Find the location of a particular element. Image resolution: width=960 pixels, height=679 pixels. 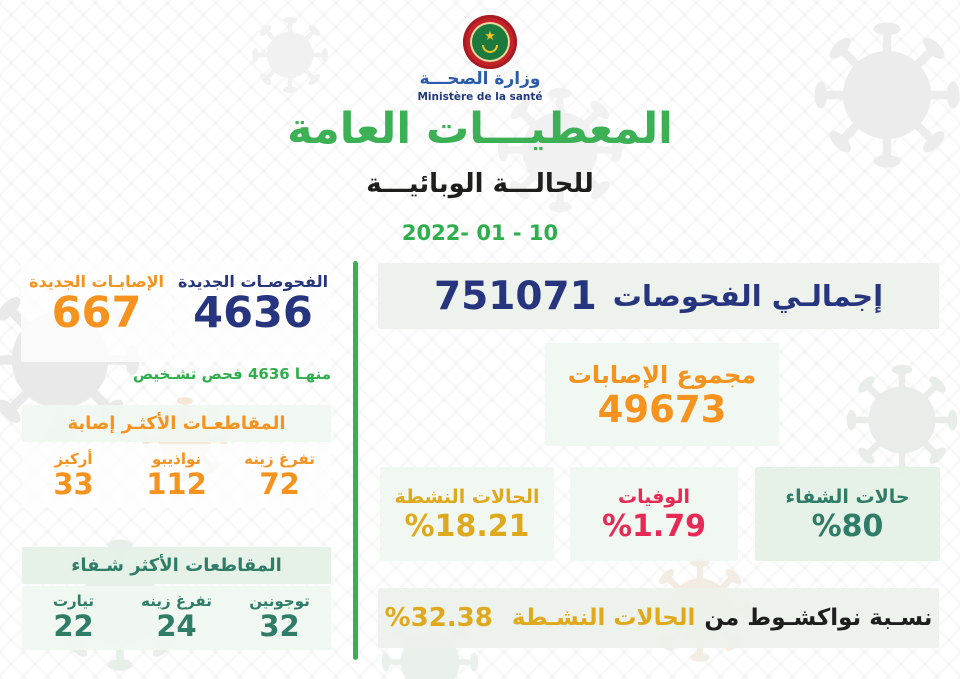

district-value: 24 is located at coordinates (176, 625).